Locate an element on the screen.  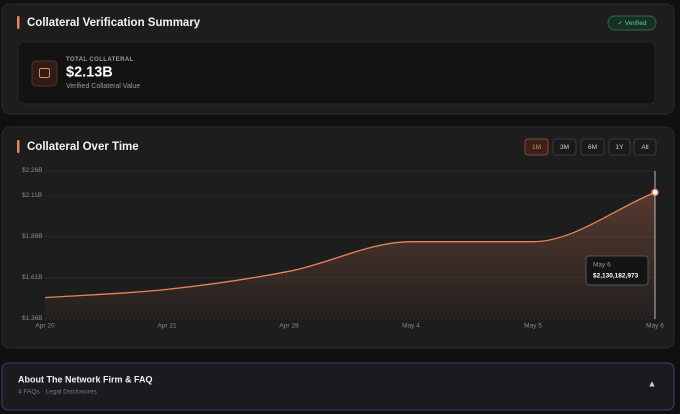
x-tick-label: May 5 is located at coordinates (533, 326).